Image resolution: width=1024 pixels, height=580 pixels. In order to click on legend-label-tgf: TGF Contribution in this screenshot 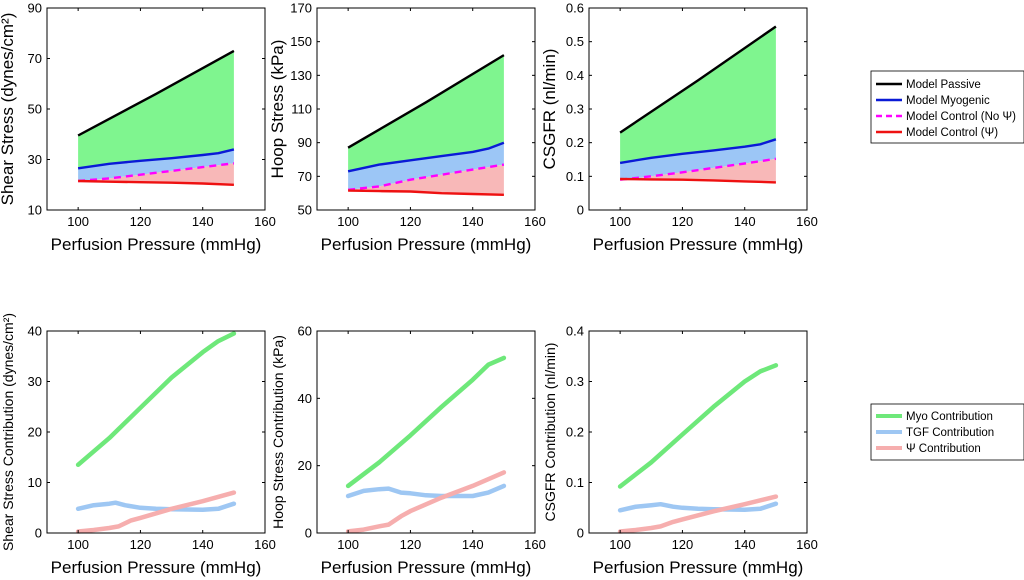, I will do `click(950, 433)`.